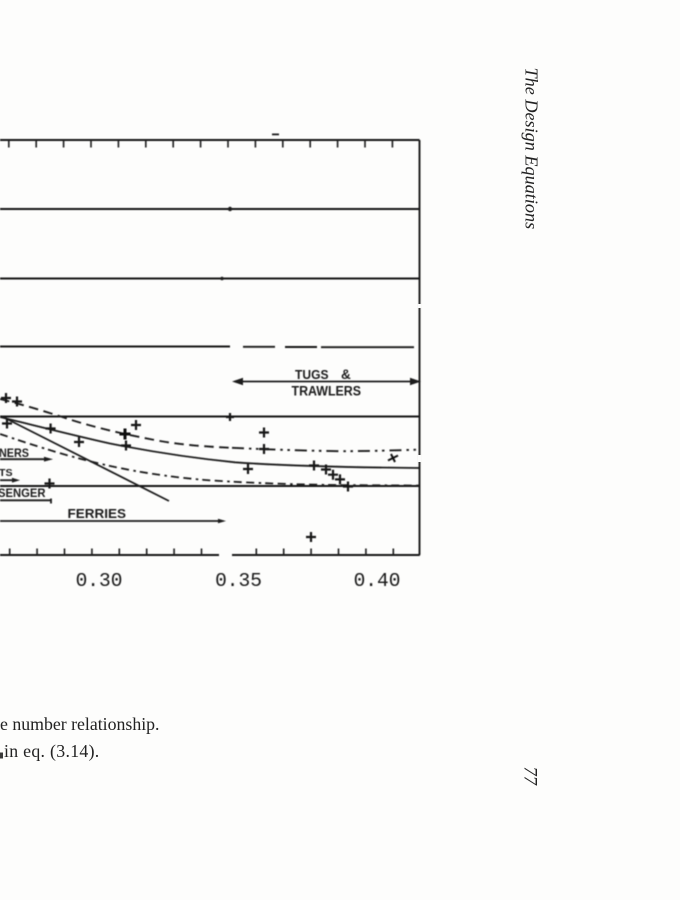 This screenshot has width=680, height=900. What do you see at coordinates (377, 581) in the screenshot?
I see `svg-text: 0.40` at bounding box center [377, 581].